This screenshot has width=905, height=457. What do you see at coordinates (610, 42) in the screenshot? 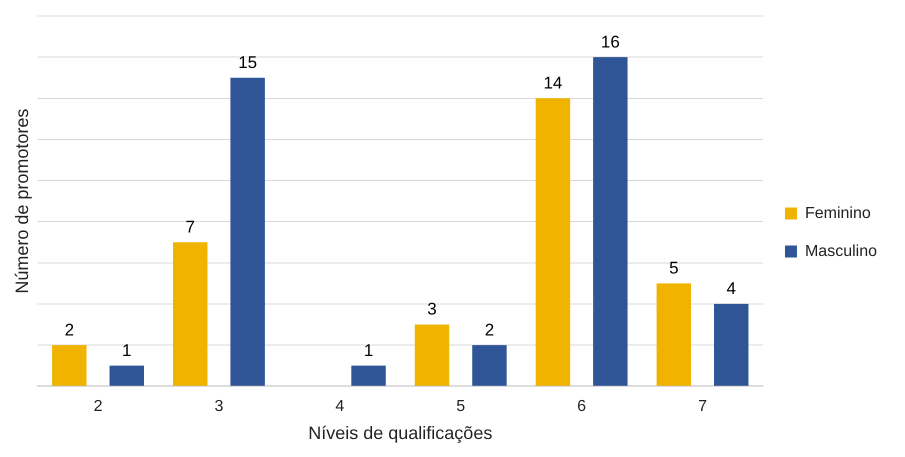
I see `data-label: 16` at bounding box center [610, 42].